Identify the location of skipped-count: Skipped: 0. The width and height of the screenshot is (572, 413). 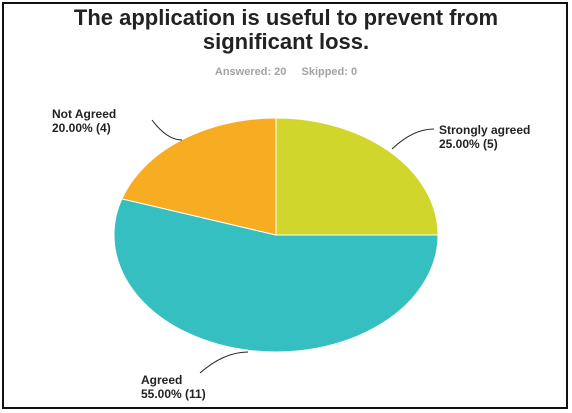
(329, 72).